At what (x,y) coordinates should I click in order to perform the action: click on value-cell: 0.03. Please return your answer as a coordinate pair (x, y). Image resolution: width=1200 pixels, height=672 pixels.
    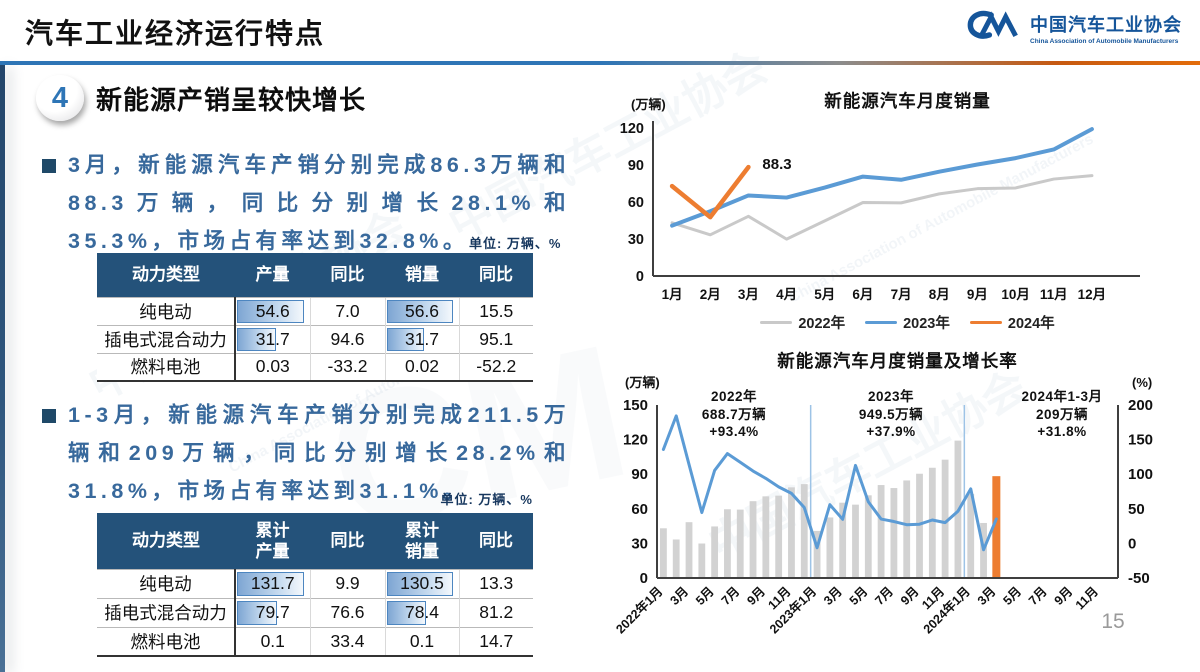
    Looking at the image, I should click on (272, 366).